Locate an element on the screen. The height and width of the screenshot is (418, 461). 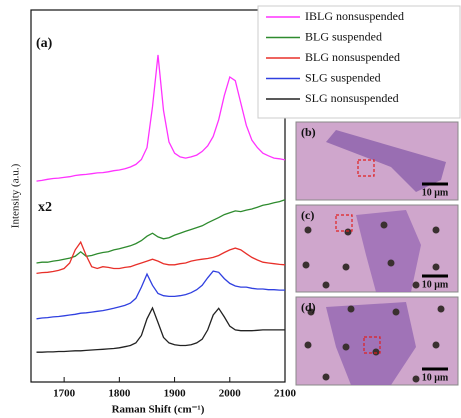
legend-label: BLG nonsuspended is located at coordinates (352, 57).